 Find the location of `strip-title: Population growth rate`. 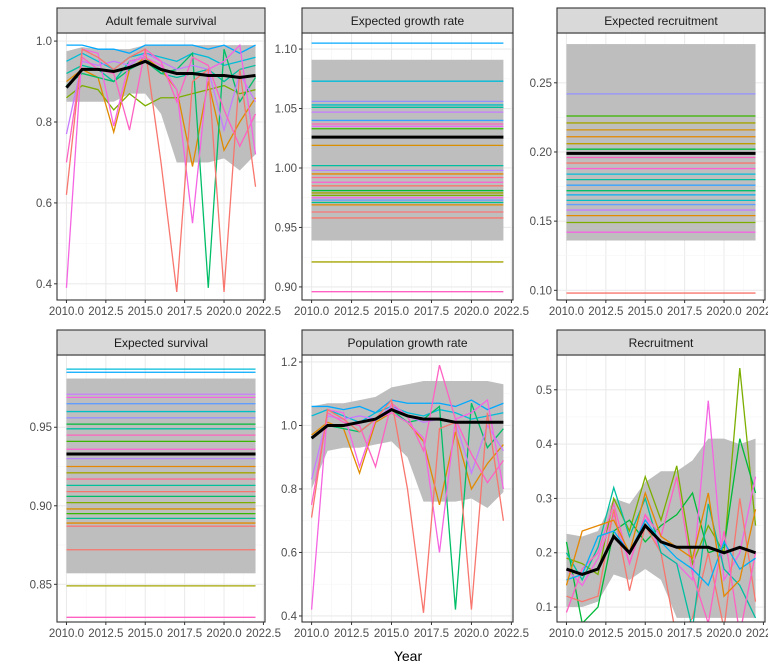

strip-title: Population growth rate is located at coordinates (407, 343).